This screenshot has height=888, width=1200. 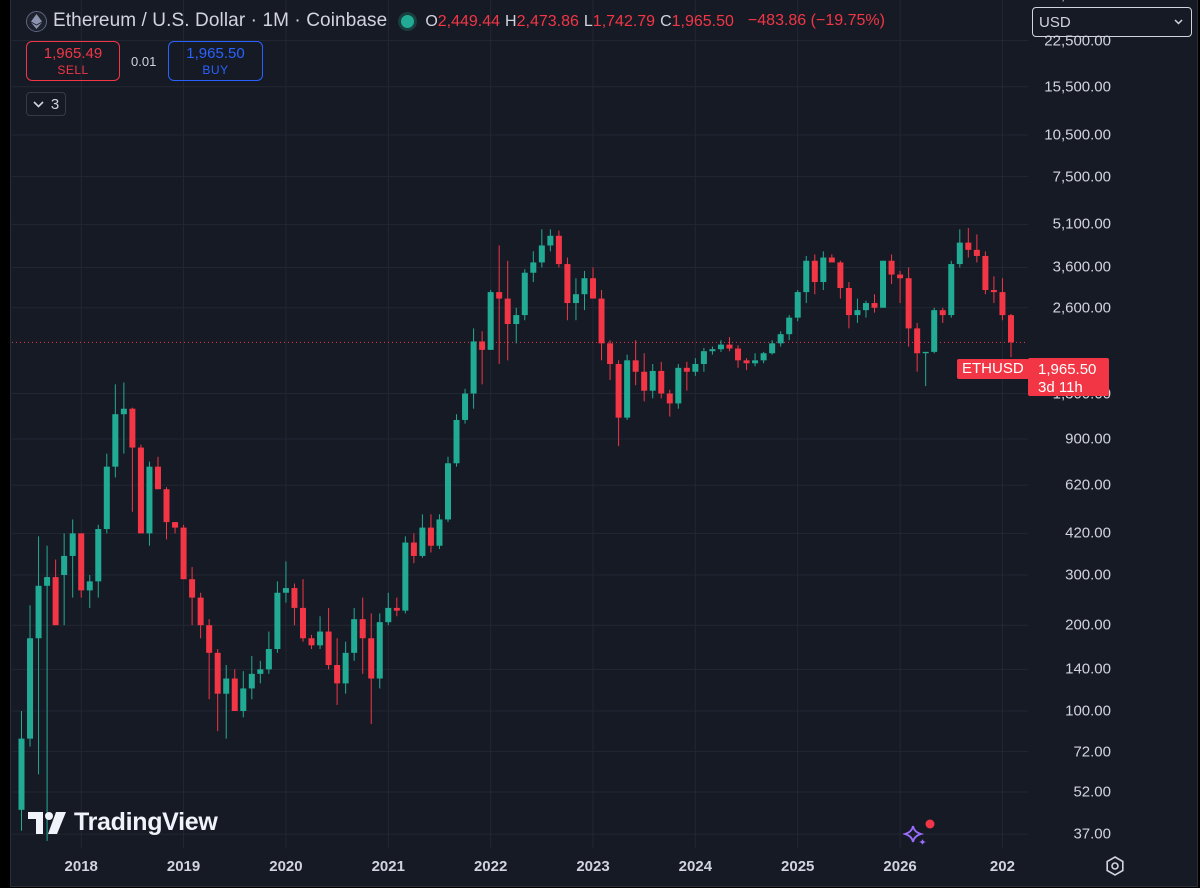 What do you see at coordinates (1077, 2) in the screenshot?
I see `price-tick-label: 32,500.00` at bounding box center [1077, 2].